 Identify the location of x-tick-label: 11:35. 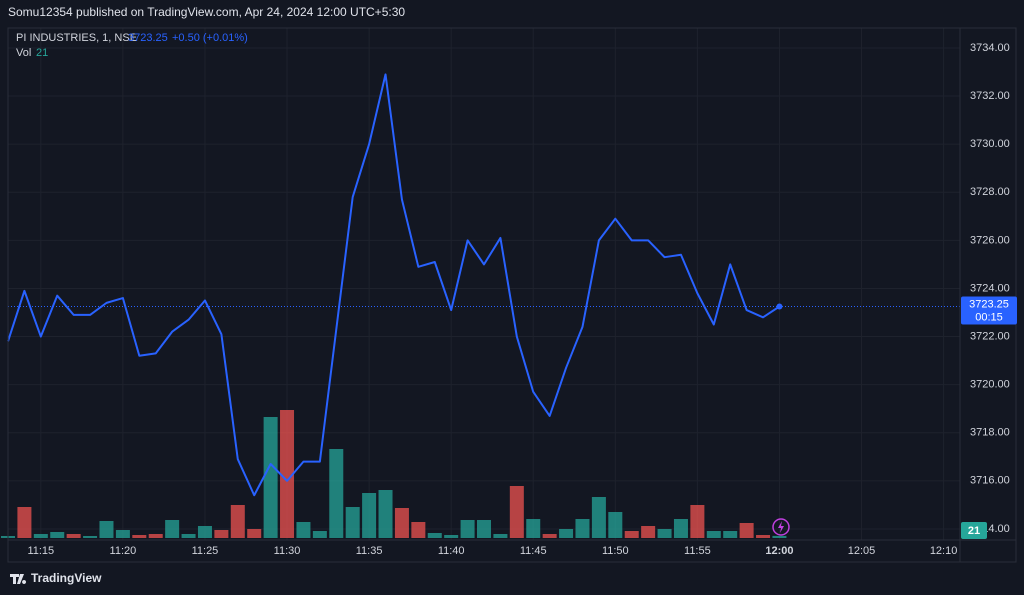
(369, 551).